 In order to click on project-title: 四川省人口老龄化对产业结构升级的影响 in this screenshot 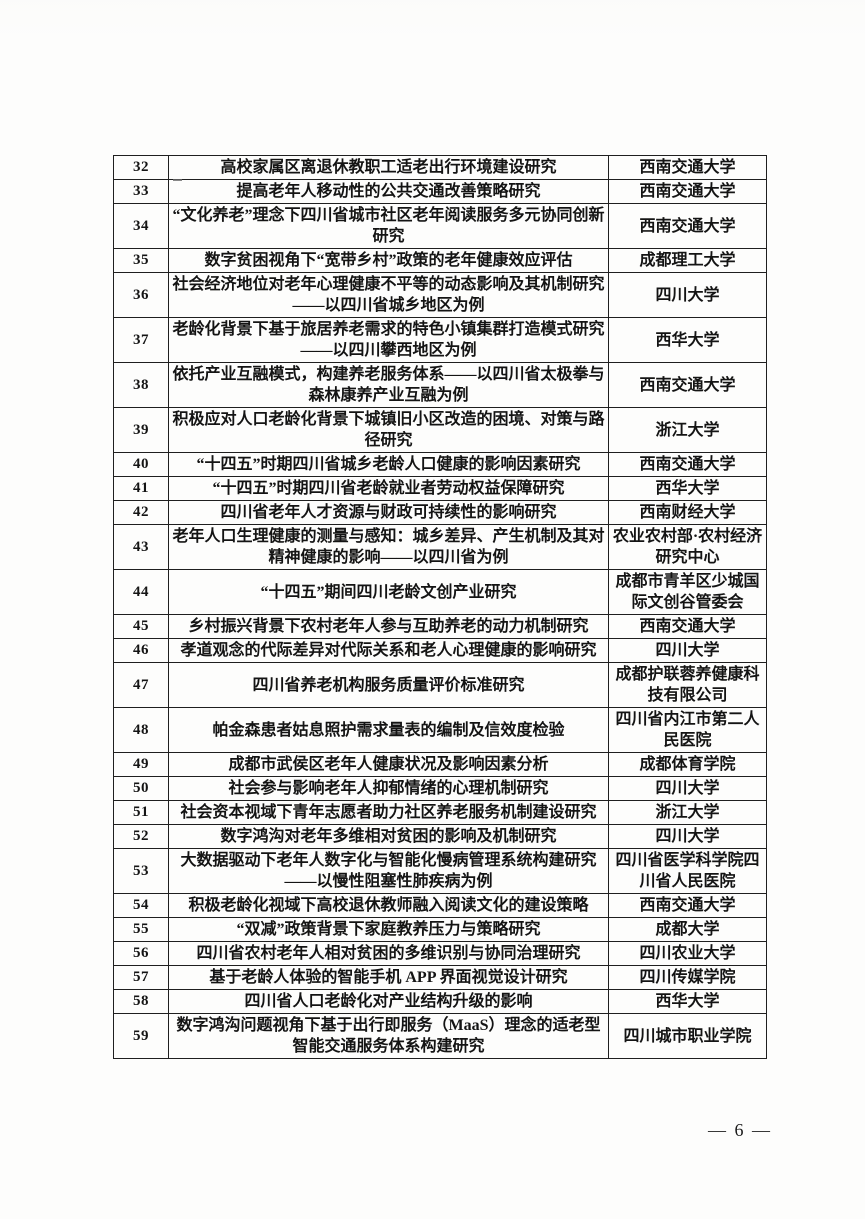, I will do `click(388, 1001)`.